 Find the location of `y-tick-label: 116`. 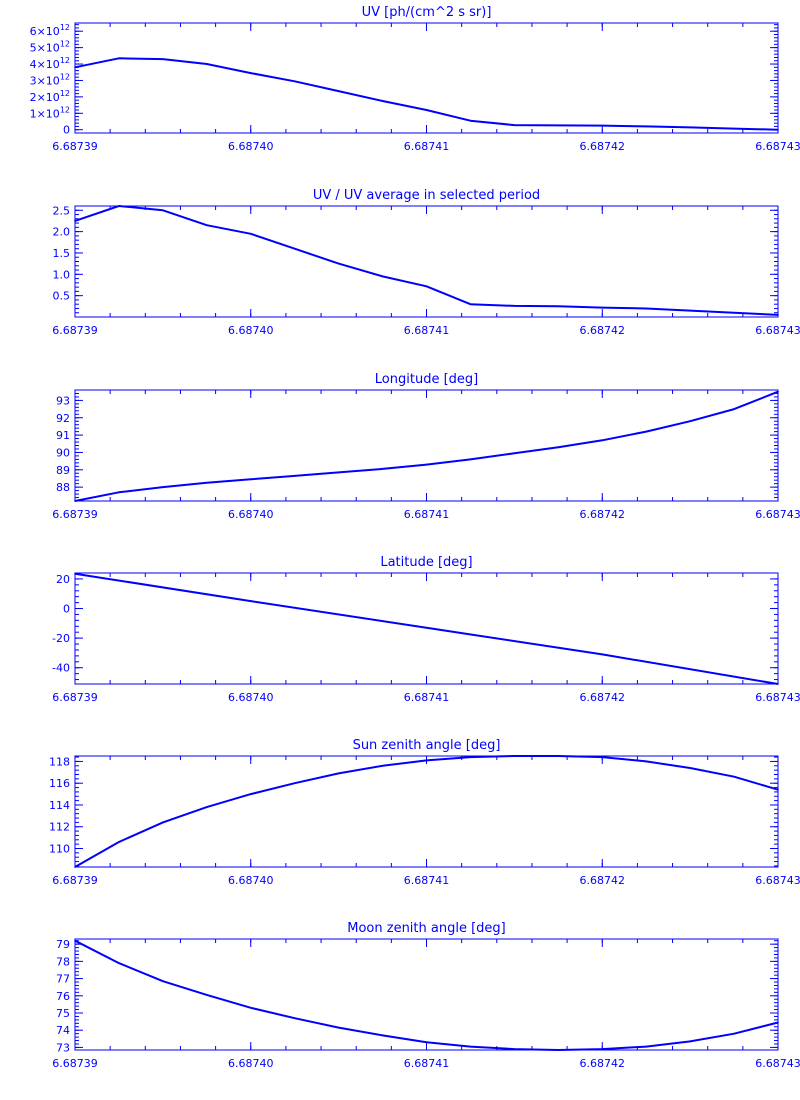

y-tick-label: 116 is located at coordinates (59, 783).